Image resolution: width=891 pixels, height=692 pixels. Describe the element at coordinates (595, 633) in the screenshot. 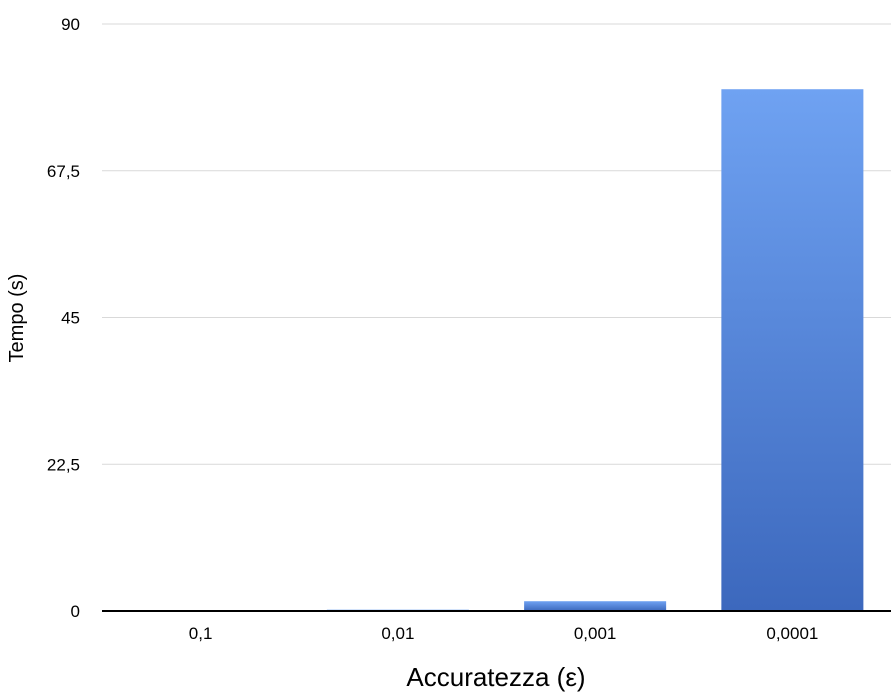

I see `x-tick-label: 0,001` at that location.